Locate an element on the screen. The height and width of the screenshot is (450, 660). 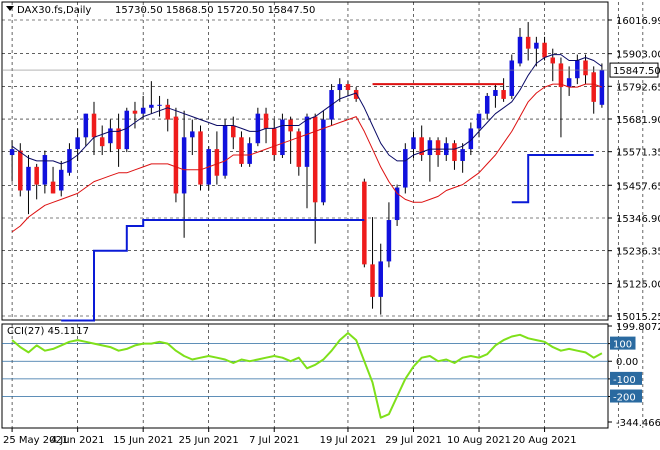
date-tick-label: 25 Jun 2021 is located at coordinates (209, 440).